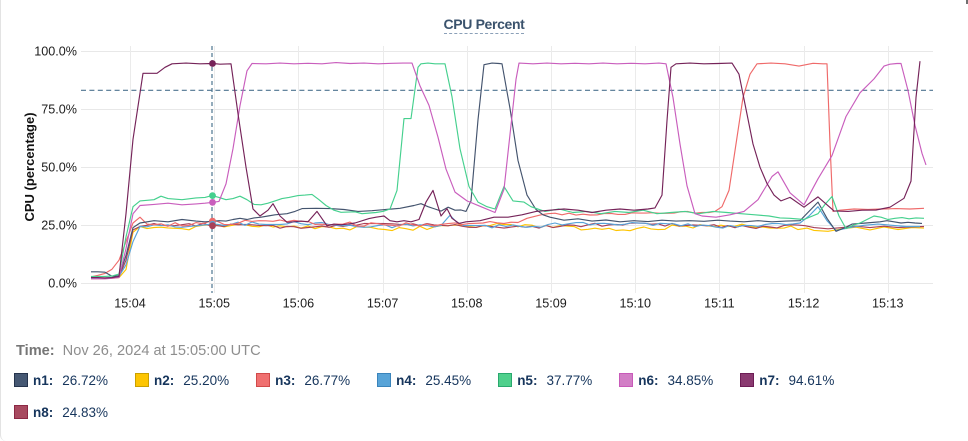 This screenshot has width=968, height=441. What do you see at coordinates (551, 304) in the screenshot?
I see `svg-text: 15:09` at bounding box center [551, 304].